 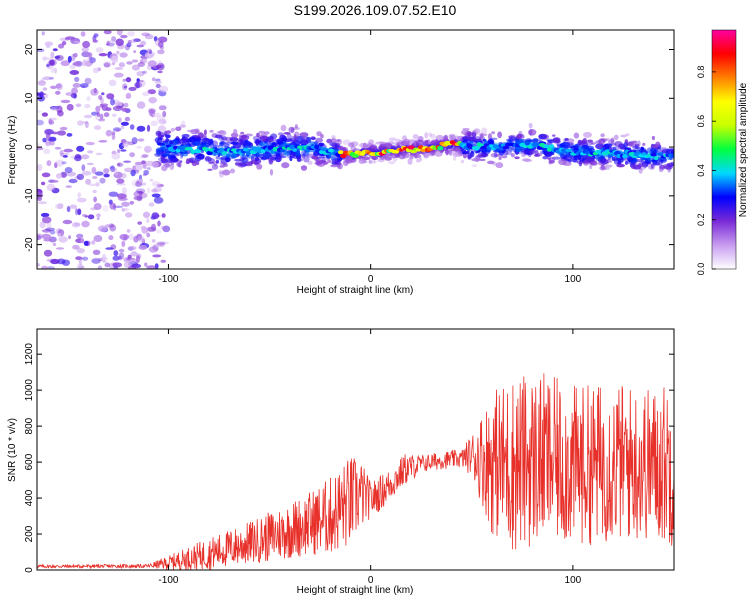 What do you see at coordinates (29, 147) in the screenshot?
I see `spectrogram-y-tick-label: 0` at bounding box center [29, 147].